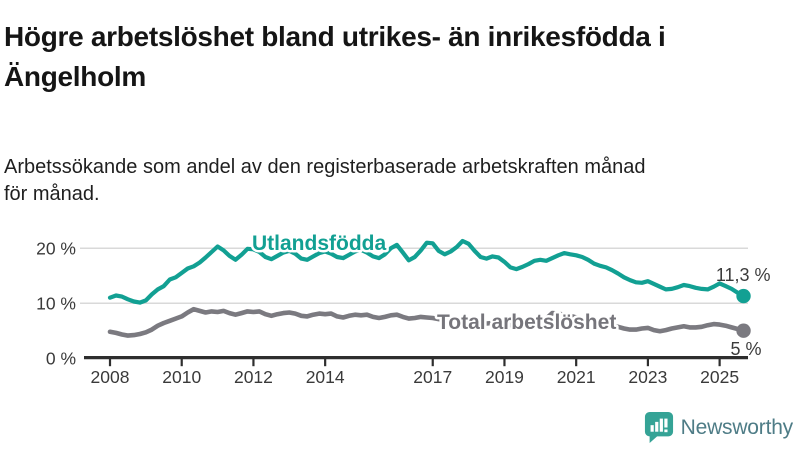  I want to click on series-label-utlandsfodda: Utlandsfödda, so click(319, 243).